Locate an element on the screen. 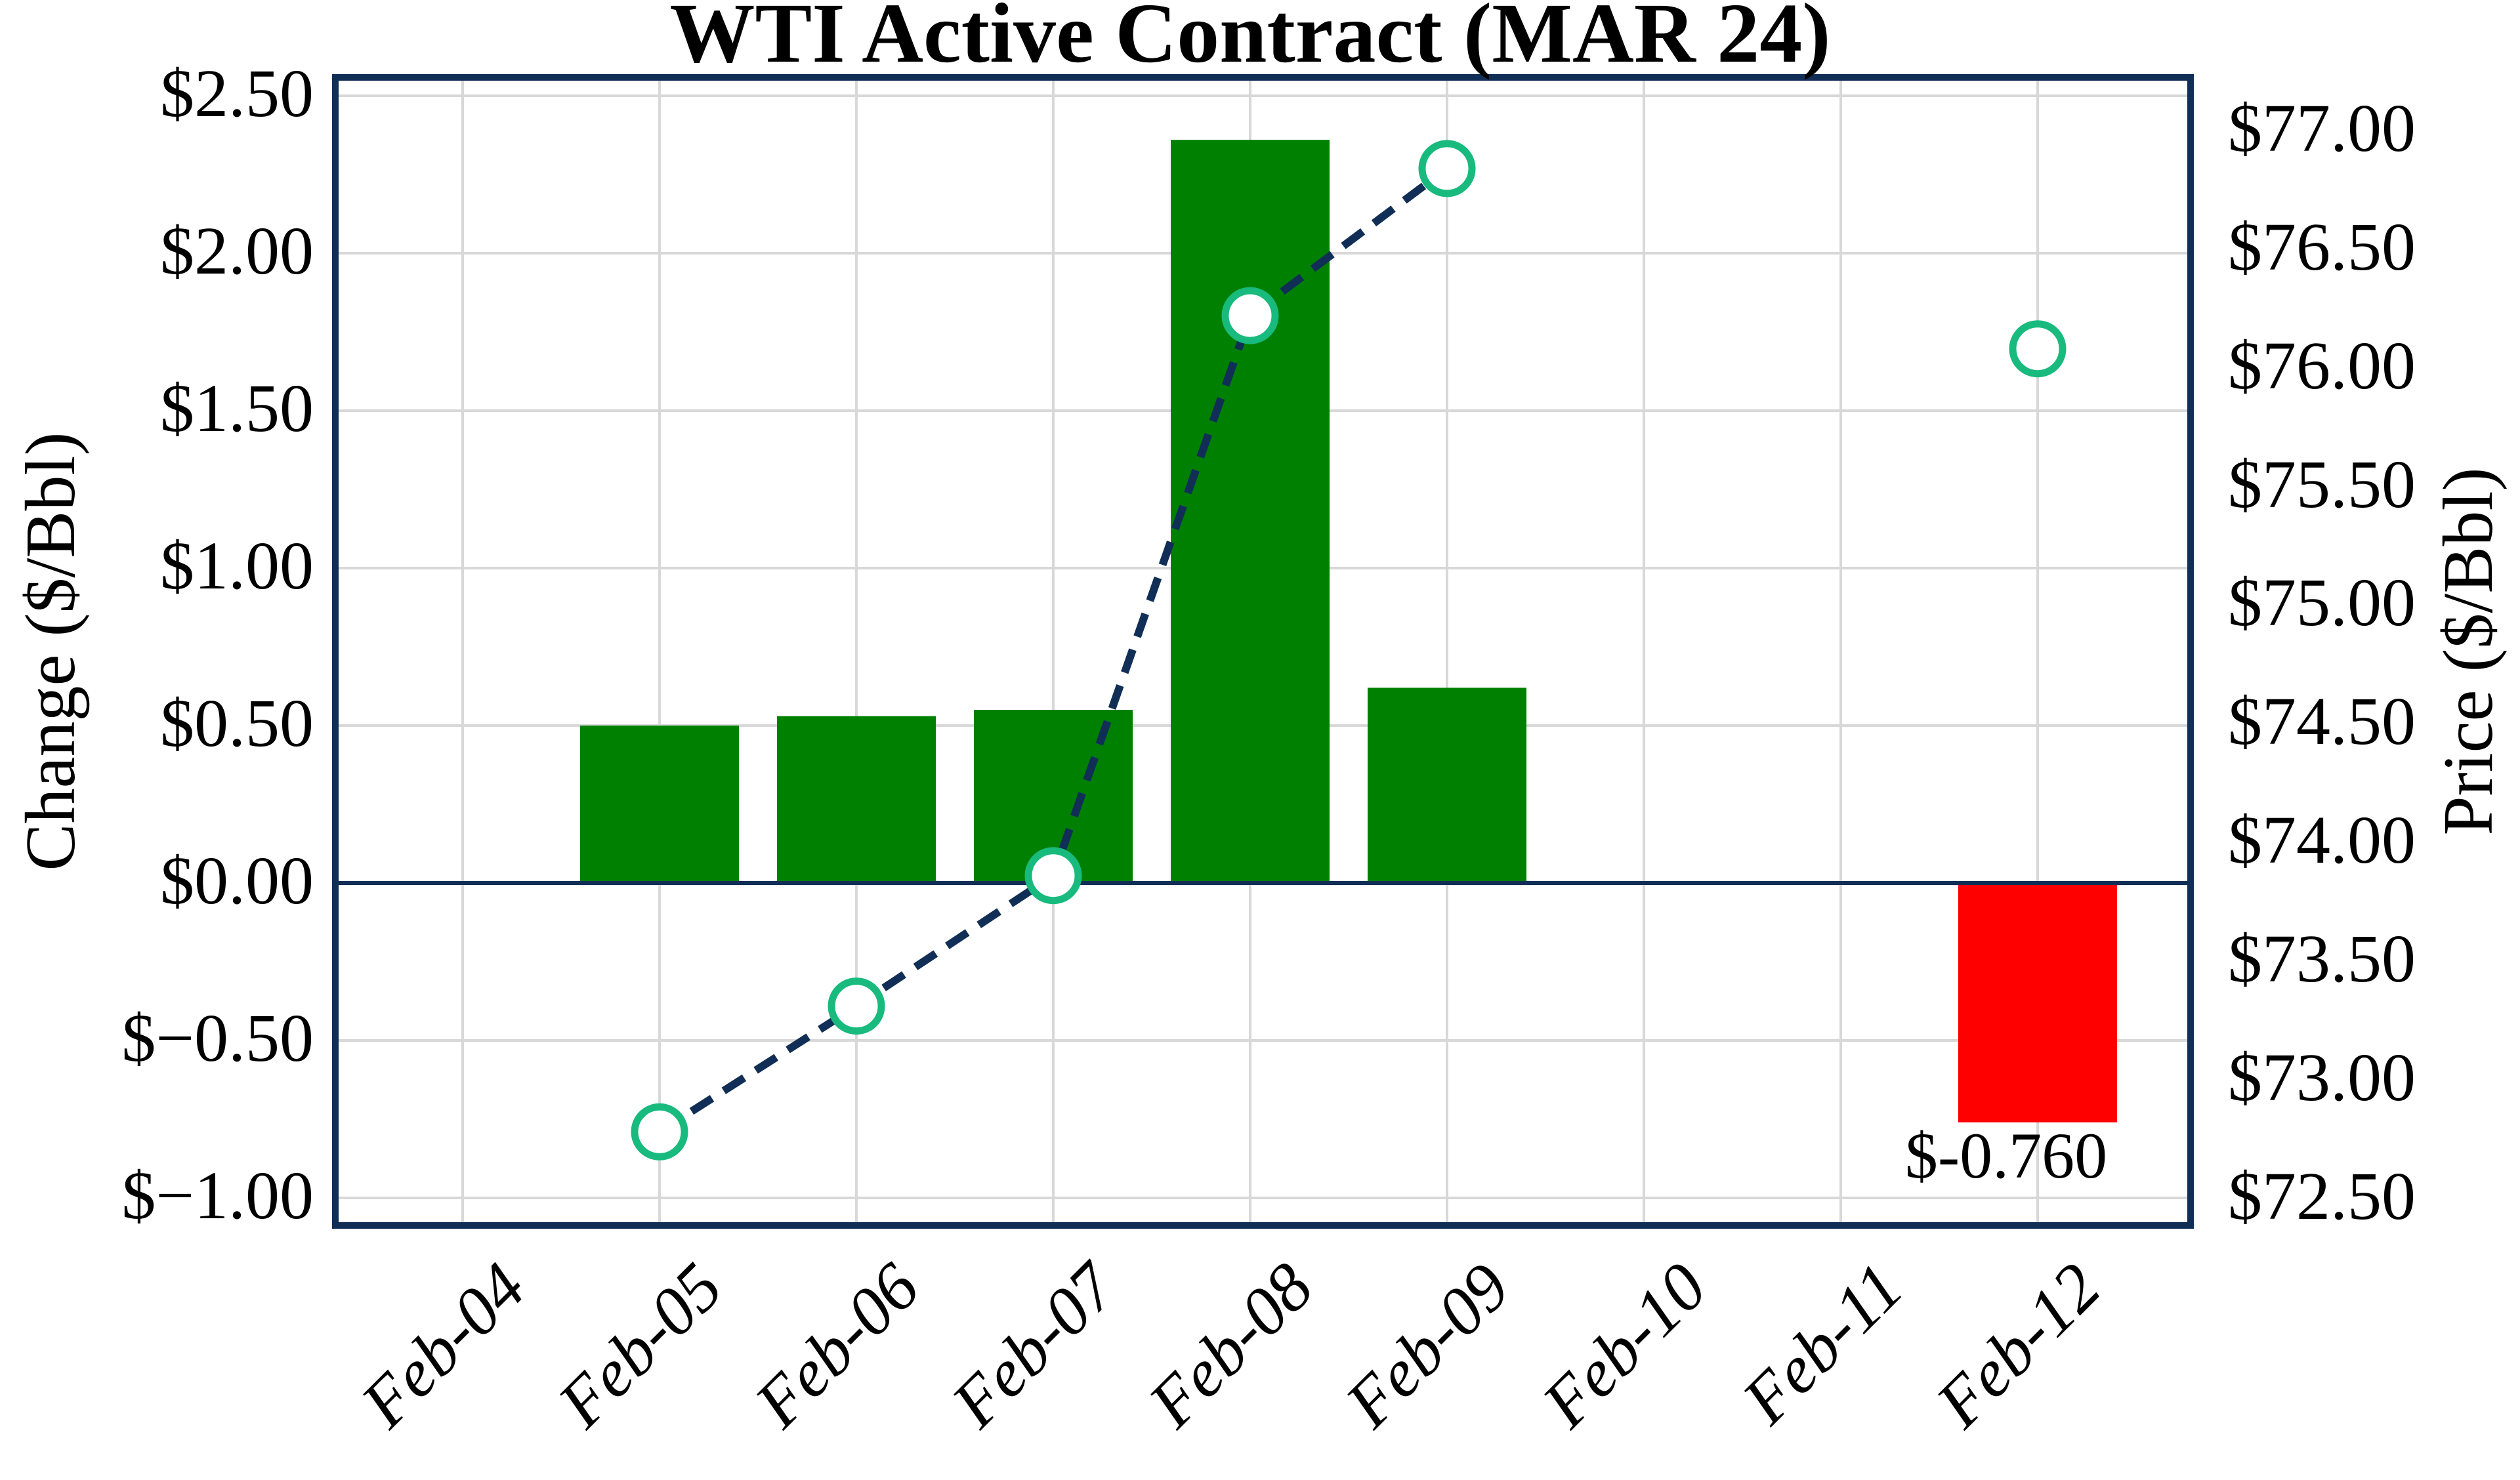 The image size is (2520, 1480). right-y-tick-label: $76.00 is located at coordinates (2322, 365).